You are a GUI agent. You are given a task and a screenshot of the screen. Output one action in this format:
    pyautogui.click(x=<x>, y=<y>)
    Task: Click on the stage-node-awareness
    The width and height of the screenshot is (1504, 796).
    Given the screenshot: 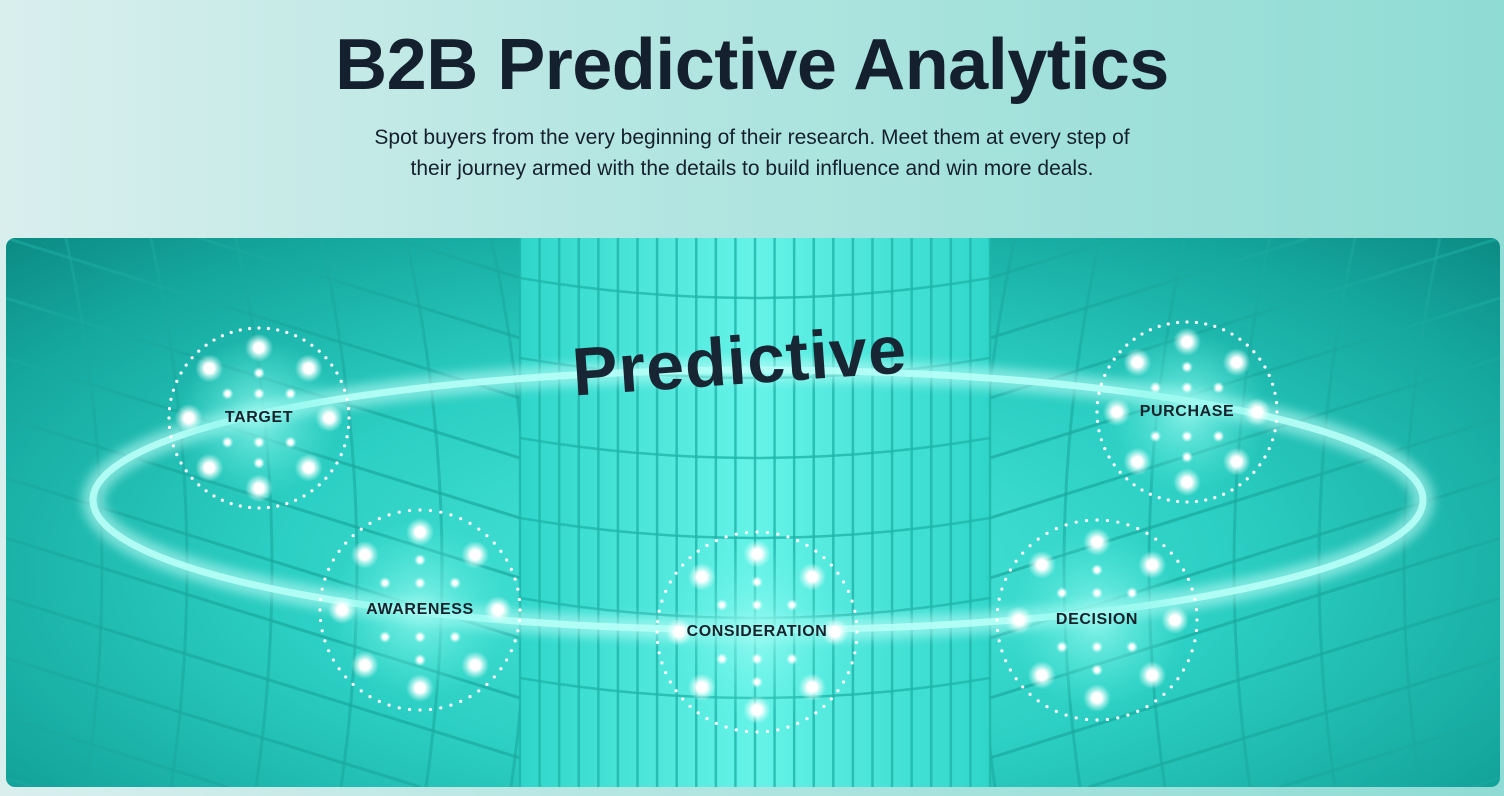 What is the action you would take?
    pyautogui.click(x=420, y=610)
    